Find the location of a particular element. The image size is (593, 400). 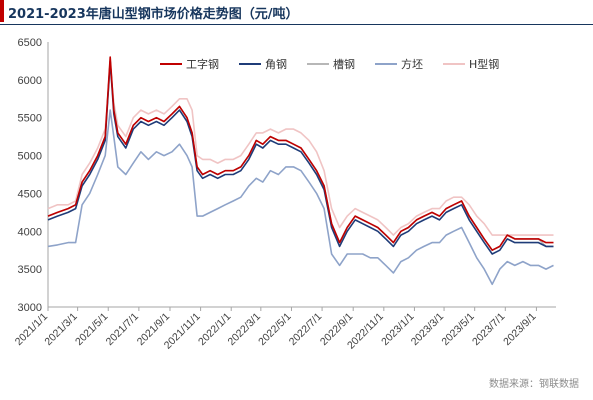

title-bar: 2021-2023年唐山型钢市场价格走势图（元/吨） is located at coordinates (296, 13).